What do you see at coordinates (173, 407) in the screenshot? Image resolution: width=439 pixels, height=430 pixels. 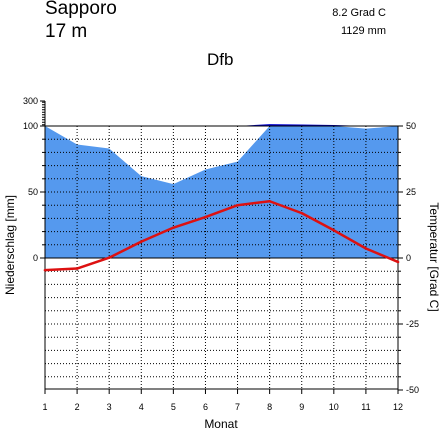 I see `x-tick-label: 5` at bounding box center [173, 407].